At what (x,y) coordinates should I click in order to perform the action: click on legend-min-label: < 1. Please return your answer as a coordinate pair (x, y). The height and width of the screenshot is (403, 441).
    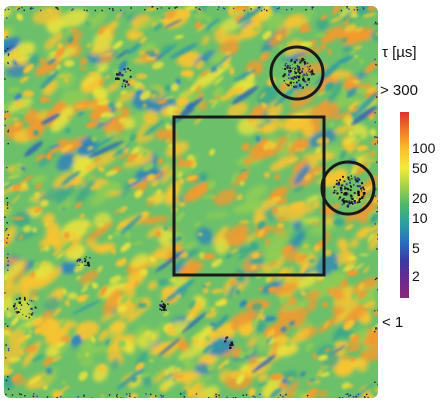
    Looking at the image, I should click on (393, 322).